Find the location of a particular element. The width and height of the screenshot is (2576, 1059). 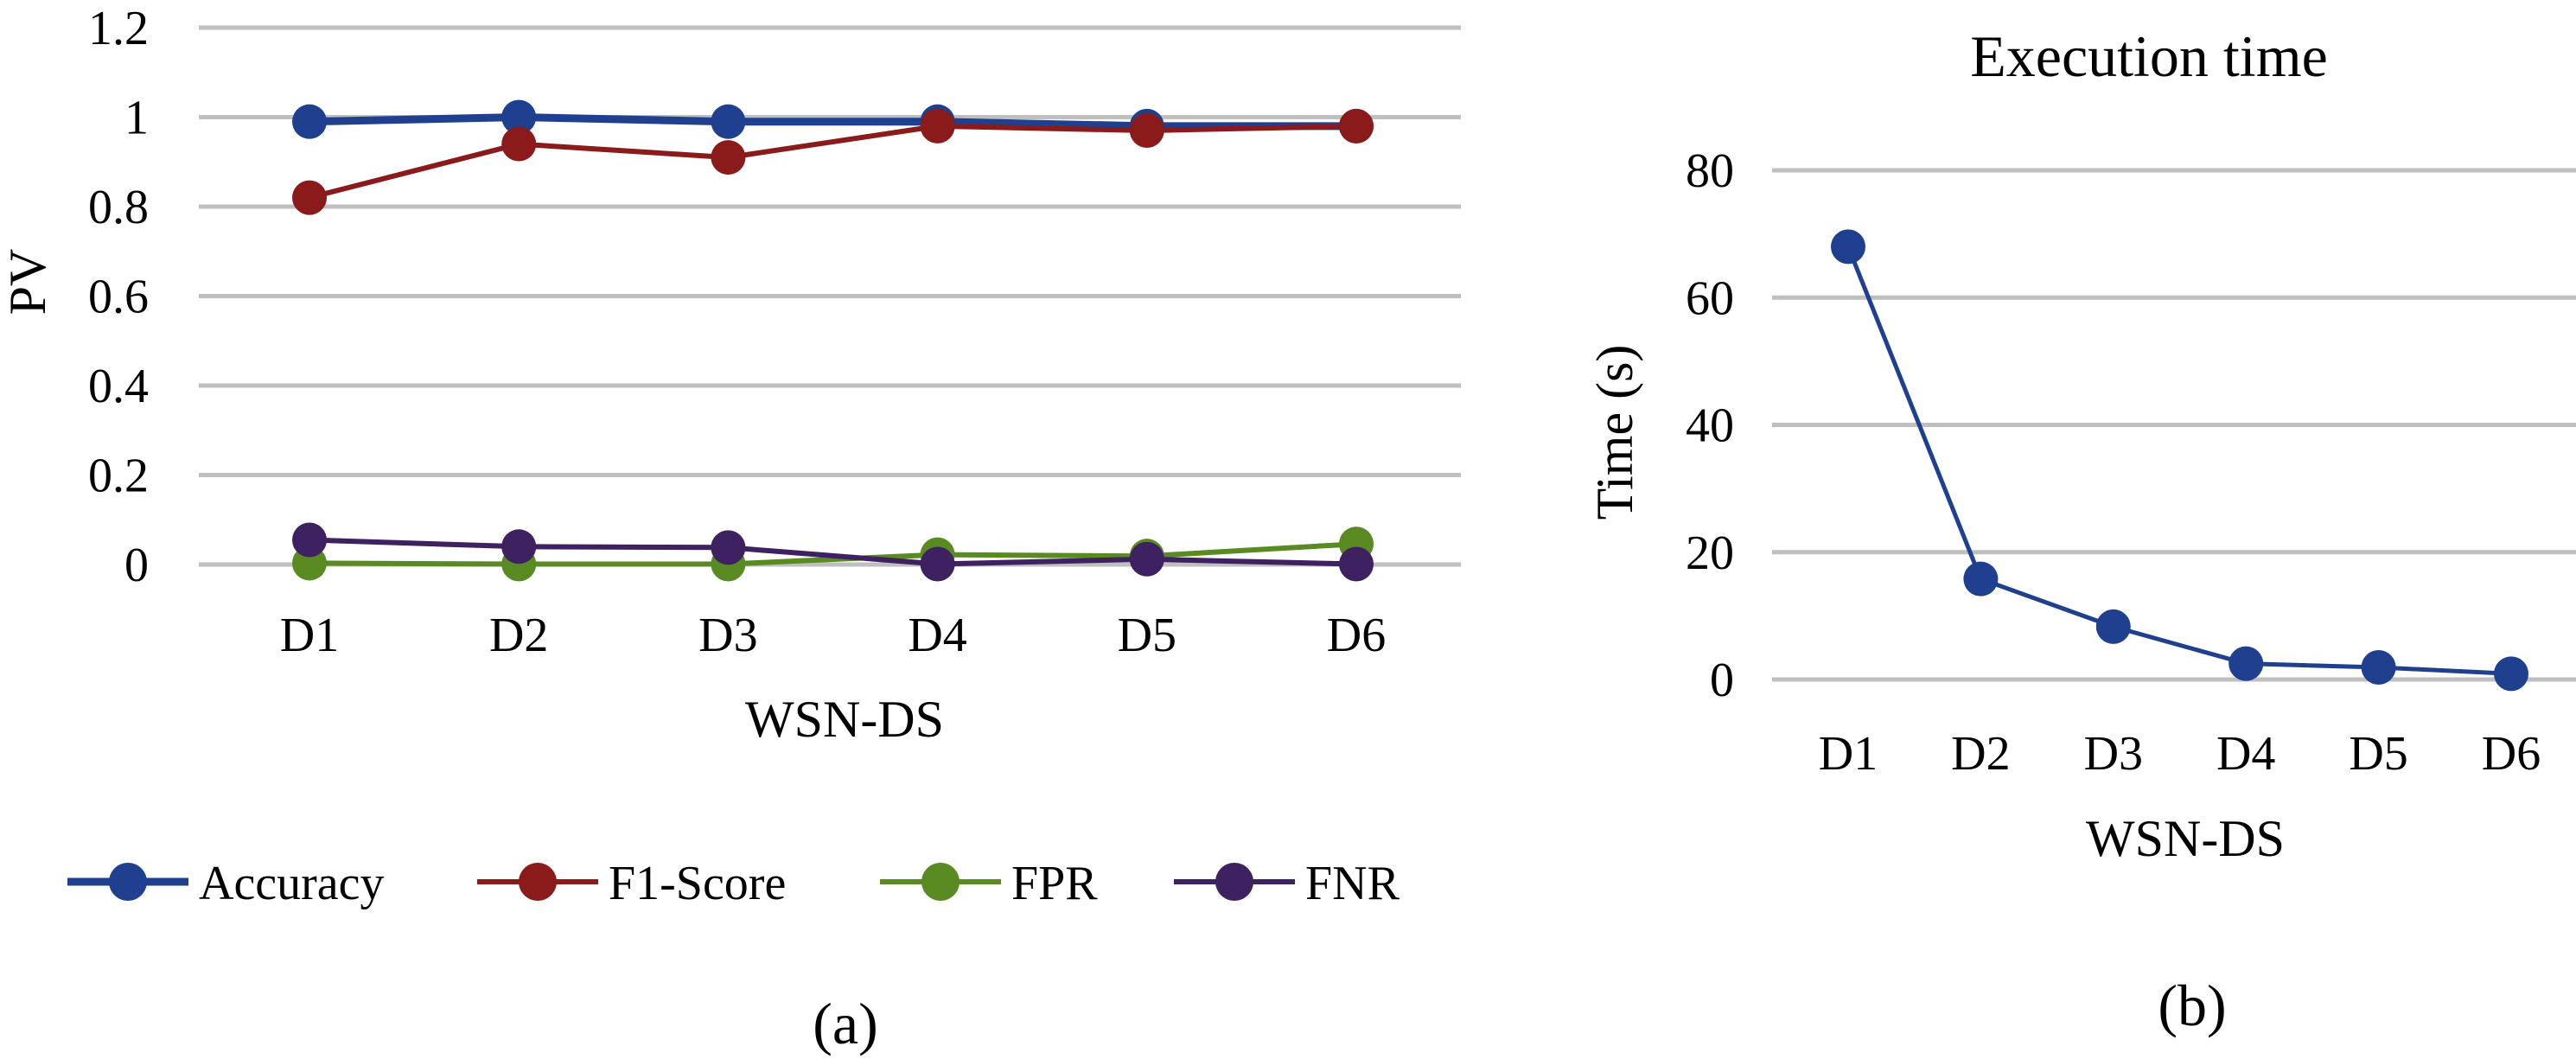

a-series-fnr is located at coordinates (833, 552).